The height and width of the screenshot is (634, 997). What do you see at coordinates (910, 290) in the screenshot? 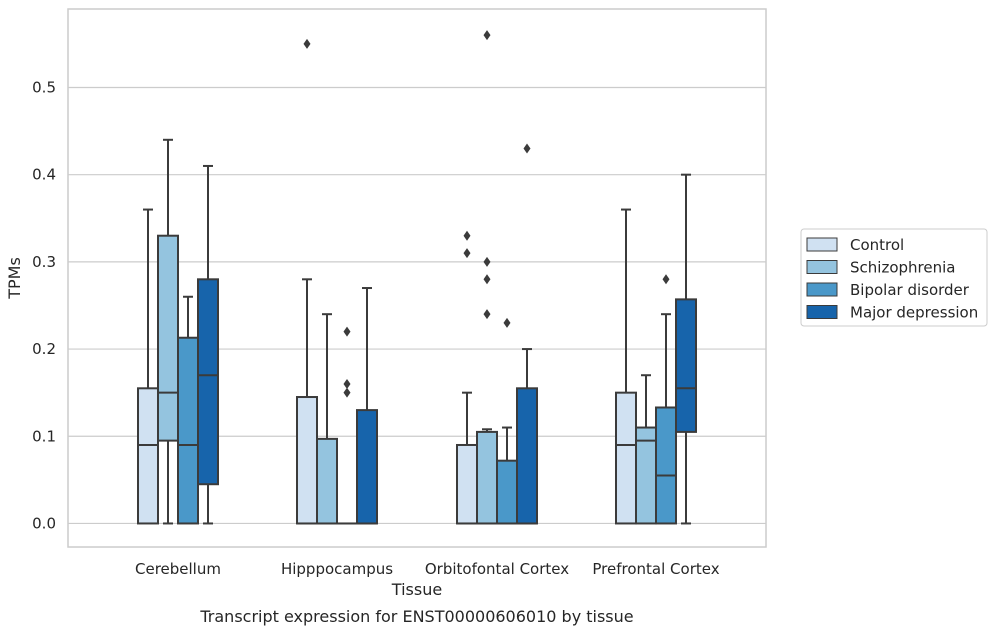
I see `legend-label: Bipolar disorder` at bounding box center [910, 290].